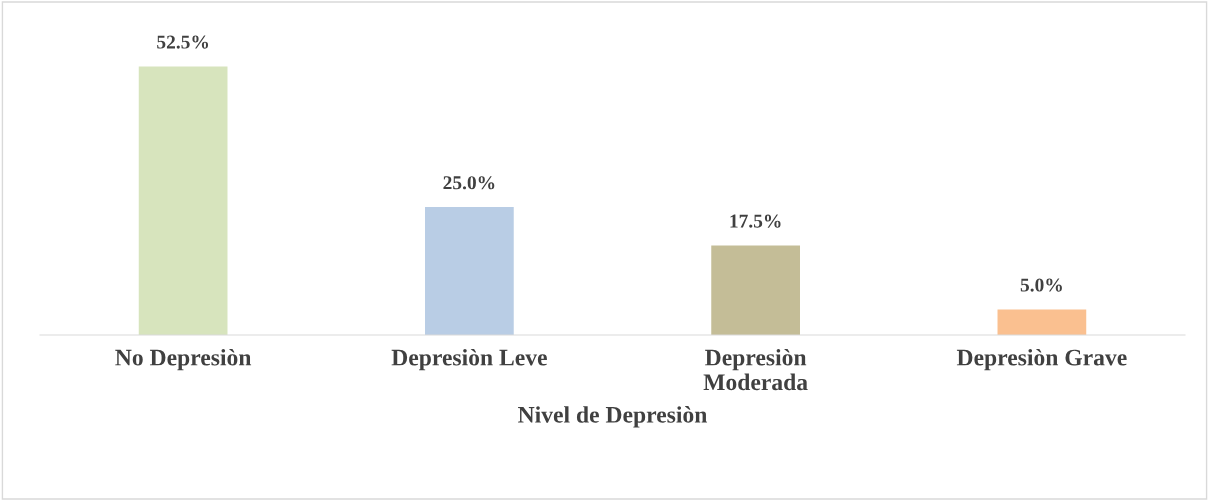 The image size is (1209, 500). I want to click on data-label: 52.5%, so click(183, 42).